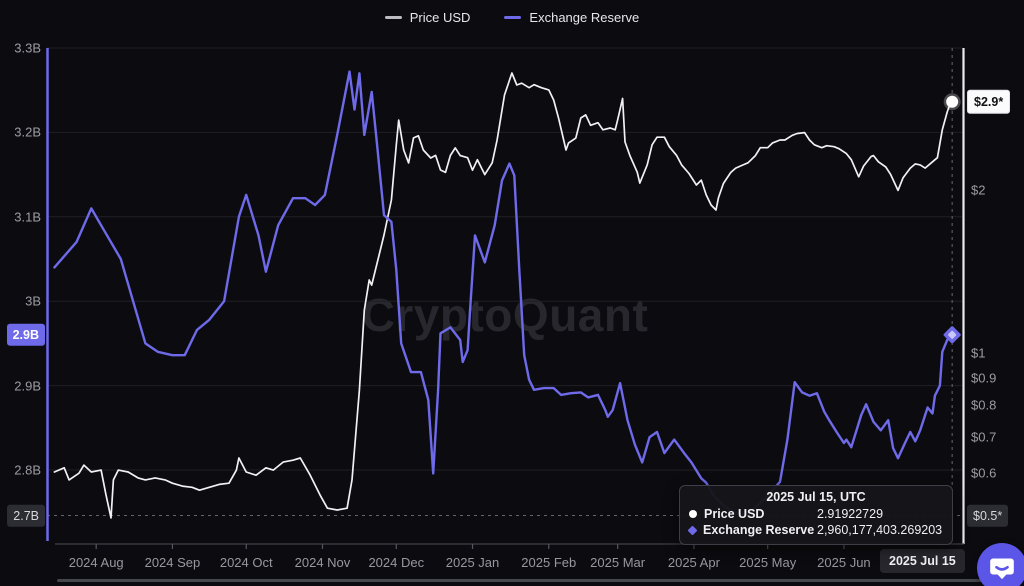 The image size is (1024, 586). I want to click on right-axis-tick-label: $2, so click(978, 190).